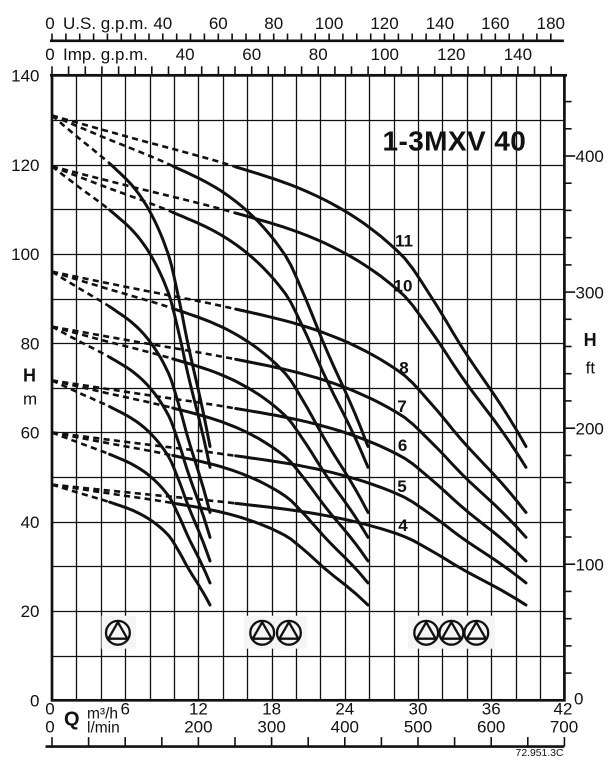  Describe the element at coordinates (103, 727) in the screenshot. I see `svg-text: l/min` at that location.